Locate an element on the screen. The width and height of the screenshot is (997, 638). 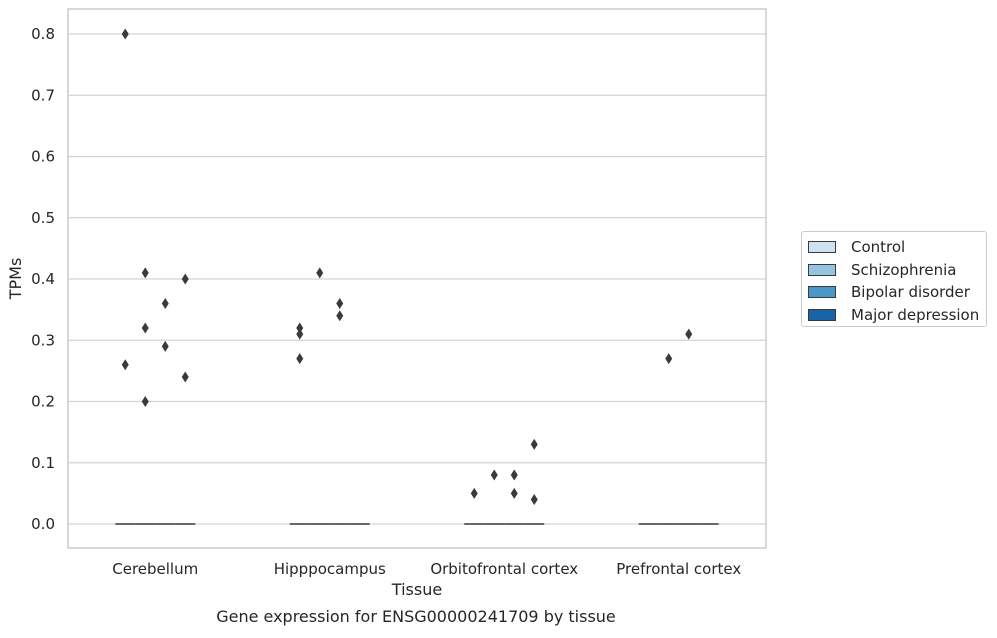
x-tick-label: Orbitofrontal cortex is located at coordinates (504, 569).